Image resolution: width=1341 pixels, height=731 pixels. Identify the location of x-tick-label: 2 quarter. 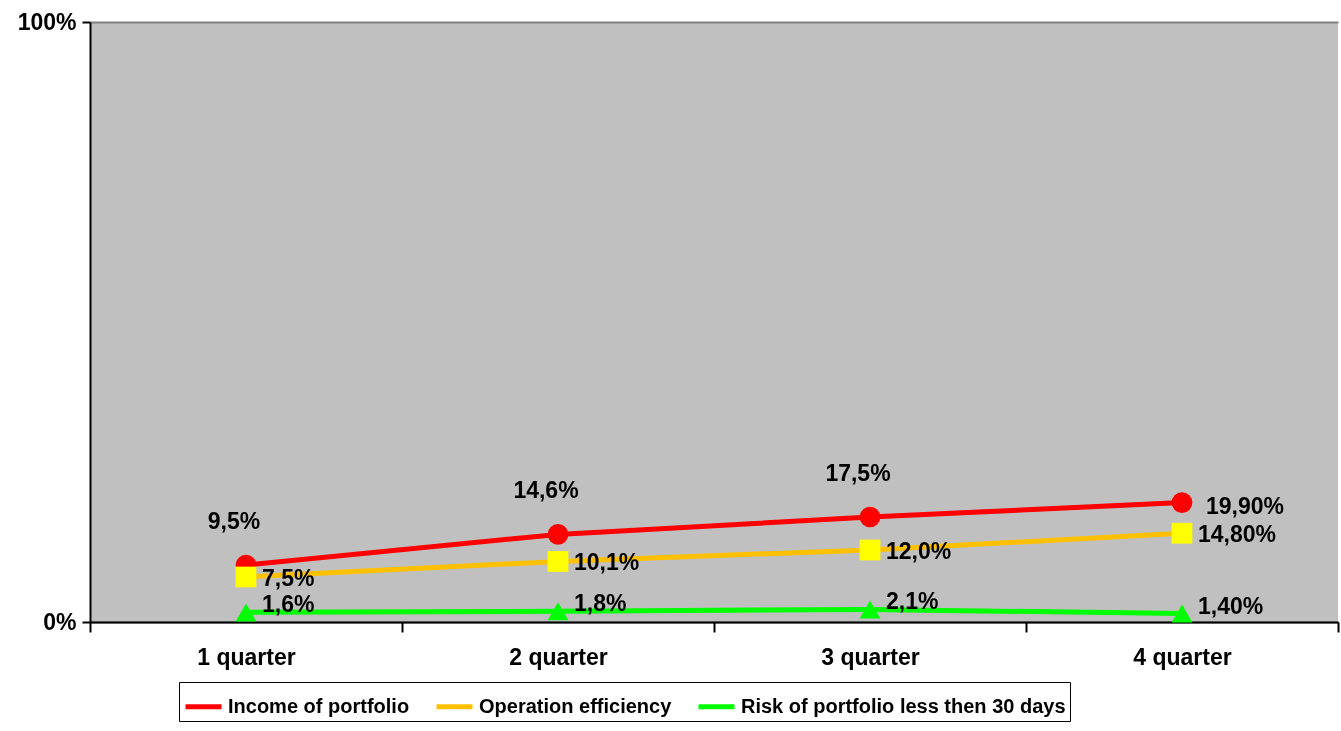
(558, 656).